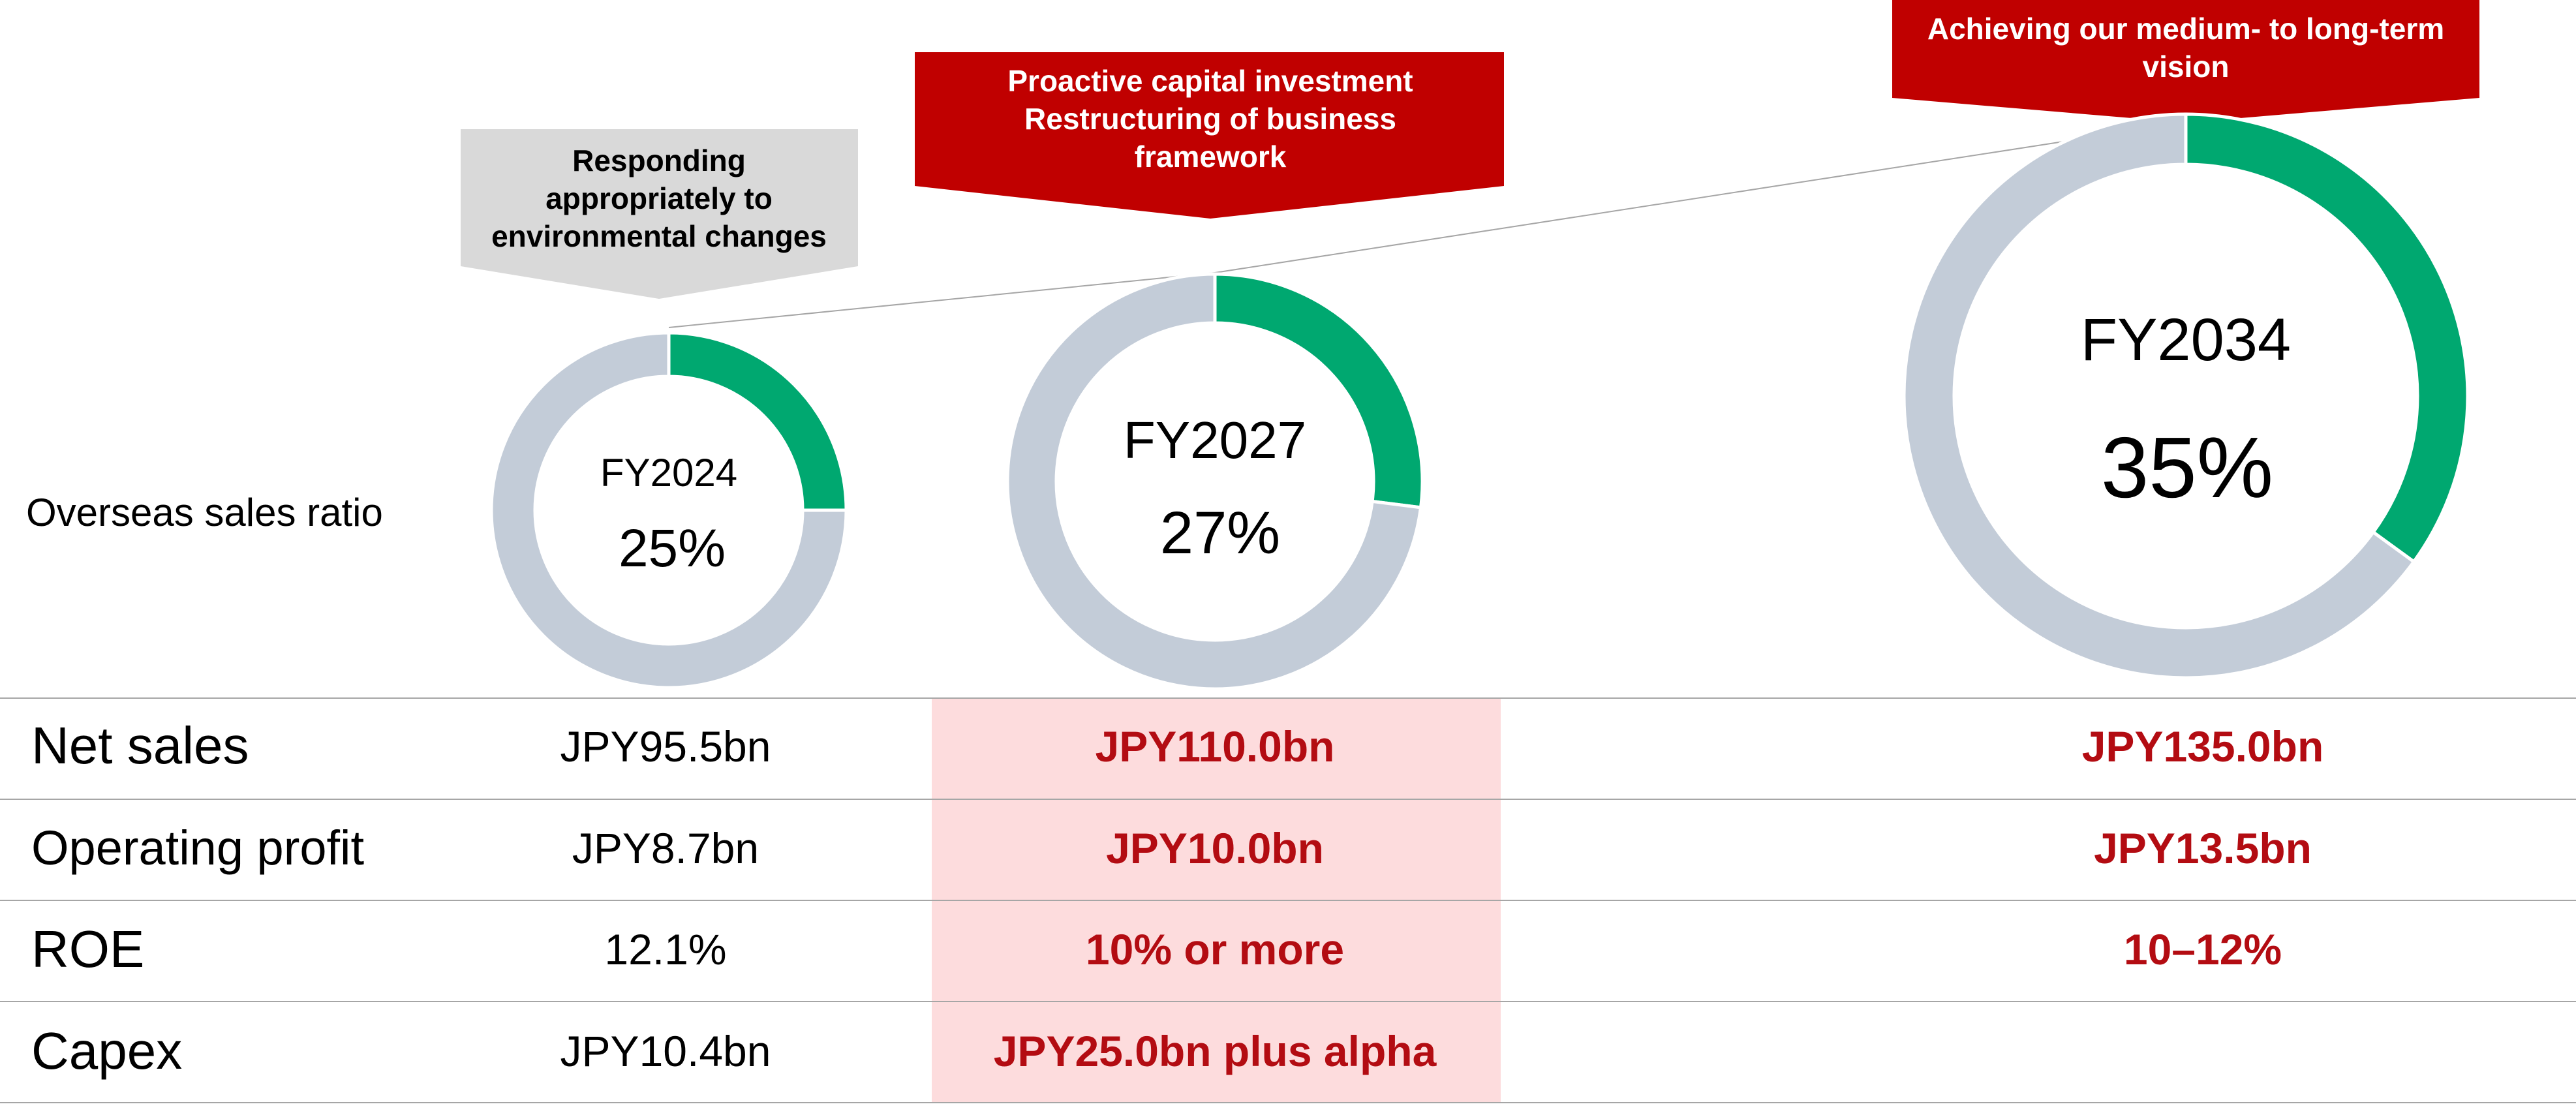 Image resolution: width=2576 pixels, height=1117 pixels. I want to click on banner-fy2024-line-1: Responding, so click(659, 160).